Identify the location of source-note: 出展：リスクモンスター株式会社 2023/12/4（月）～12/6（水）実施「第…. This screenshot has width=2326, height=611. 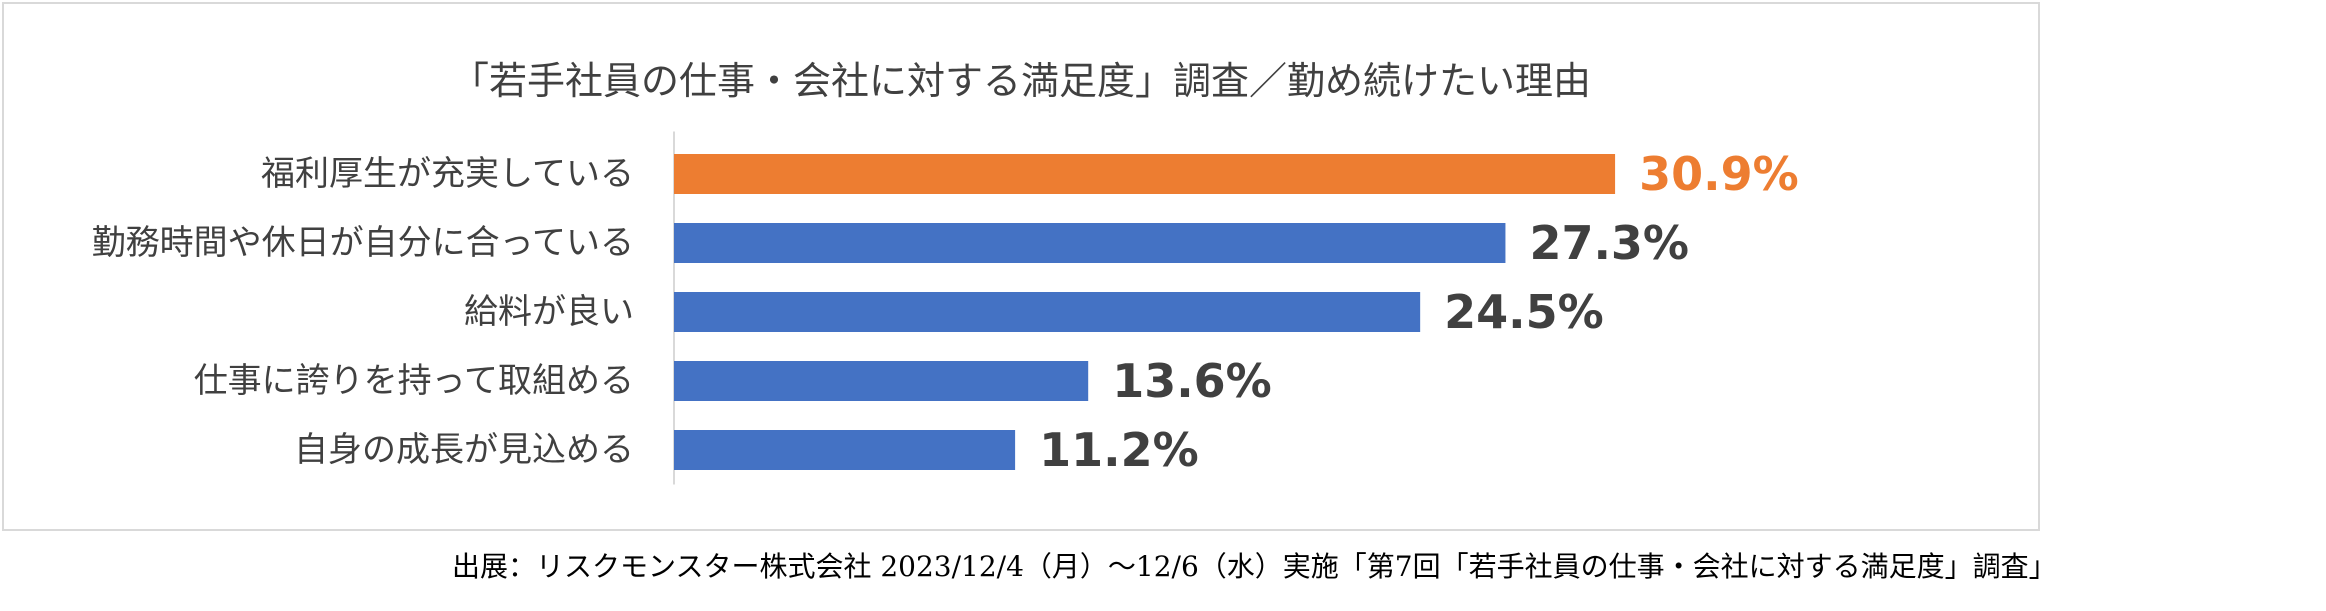
(1254, 566).